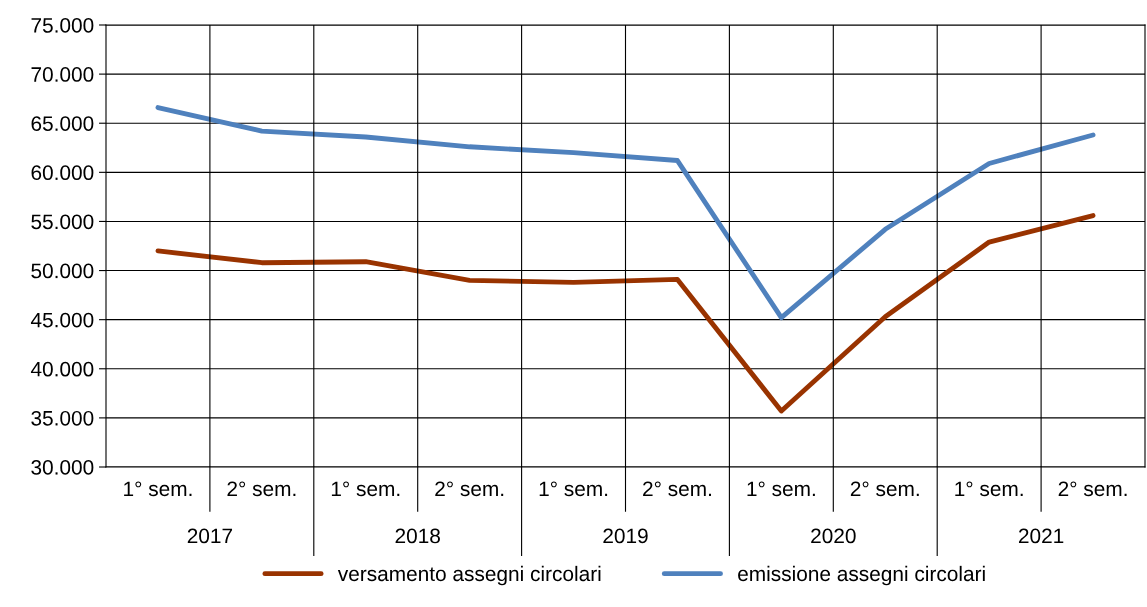  What do you see at coordinates (210, 536) in the screenshot?
I see `text: 2017` at bounding box center [210, 536].